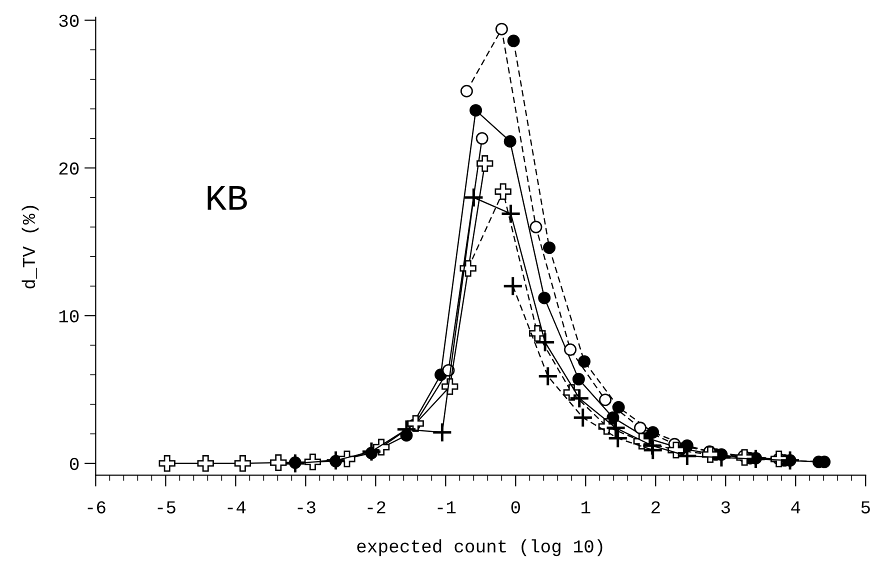  Describe the element at coordinates (479, 547) in the screenshot. I see `x-axis-title: expected count (log 10)` at that location.